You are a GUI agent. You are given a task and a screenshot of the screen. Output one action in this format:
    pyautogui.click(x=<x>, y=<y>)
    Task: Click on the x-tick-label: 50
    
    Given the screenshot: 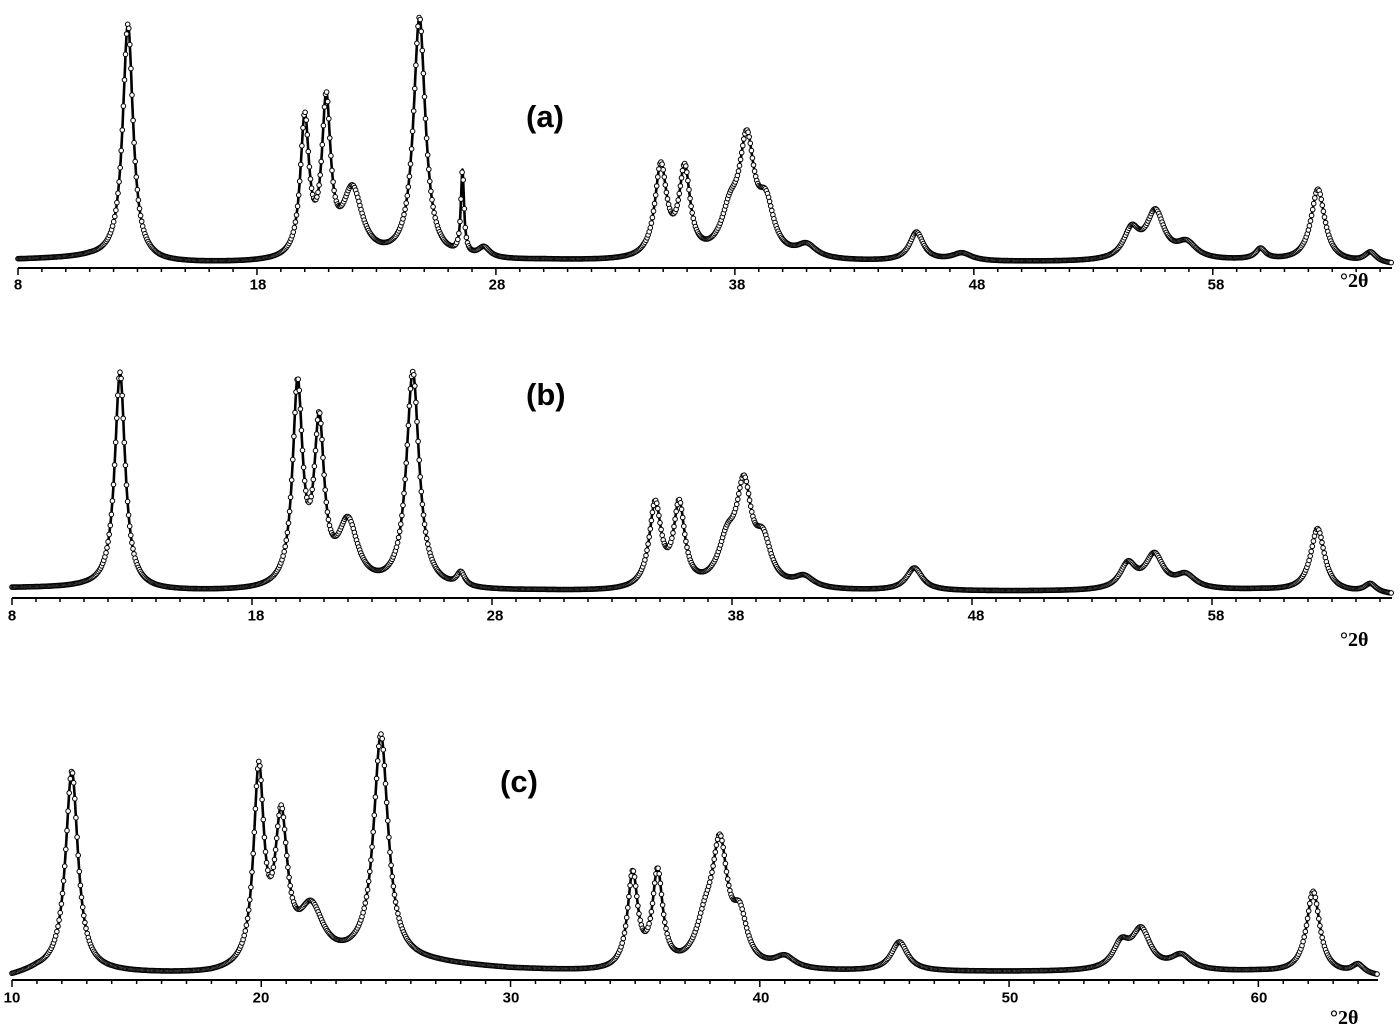 What is the action you would take?
    pyautogui.click(x=1010, y=997)
    